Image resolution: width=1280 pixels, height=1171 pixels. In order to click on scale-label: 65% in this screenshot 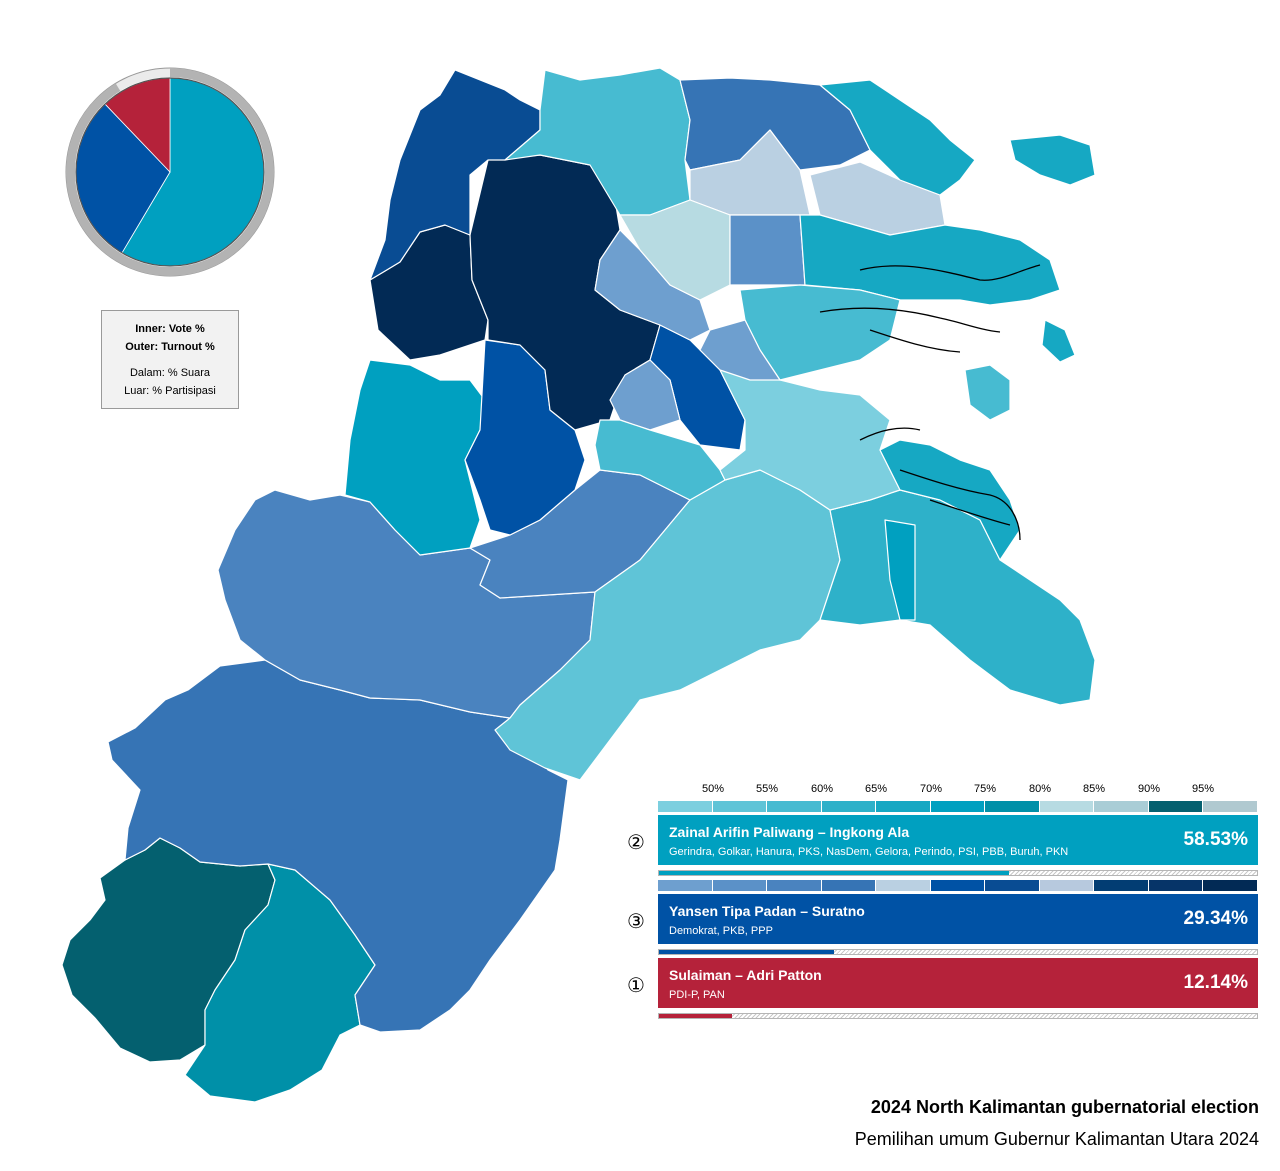, I will do `click(876, 789)`.